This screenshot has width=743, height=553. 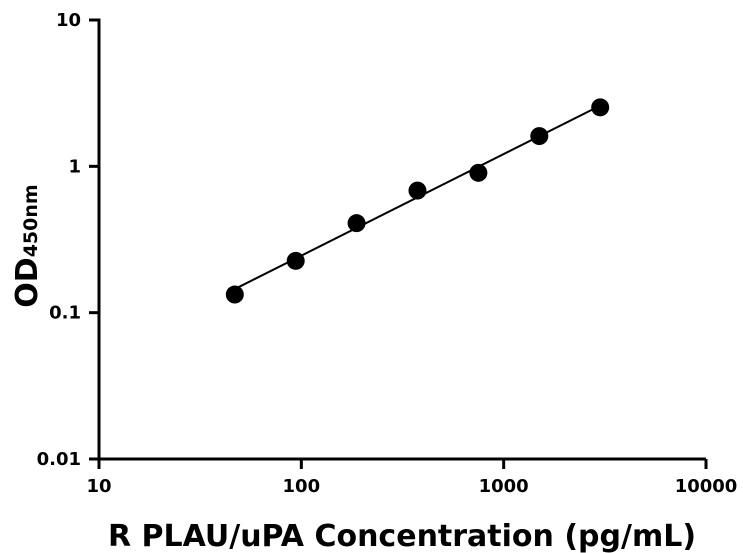 What do you see at coordinates (74, 166) in the screenshot?
I see `y-tick-label: 1` at bounding box center [74, 166].